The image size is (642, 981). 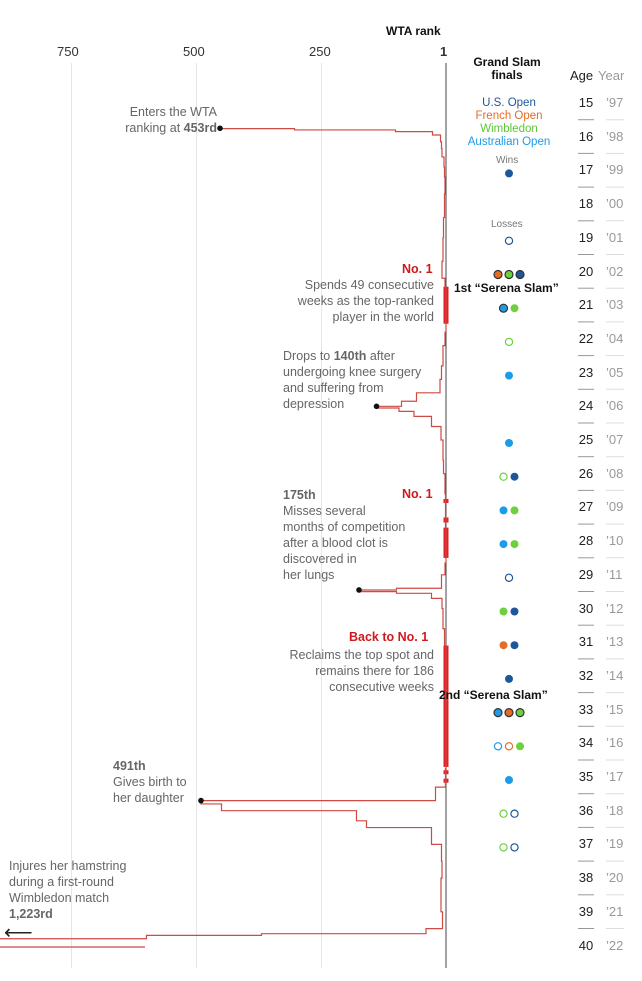 What do you see at coordinates (148, 798) in the screenshot?
I see `annotation-birth-line2: her daughter` at bounding box center [148, 798].